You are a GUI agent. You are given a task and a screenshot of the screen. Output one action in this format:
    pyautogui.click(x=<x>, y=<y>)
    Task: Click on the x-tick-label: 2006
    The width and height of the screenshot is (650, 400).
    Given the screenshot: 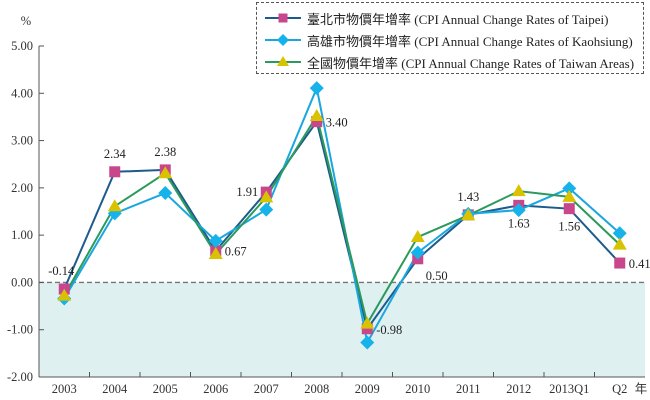 What is the action you would take?
    pyautogui.click(x=215, y=389)
    